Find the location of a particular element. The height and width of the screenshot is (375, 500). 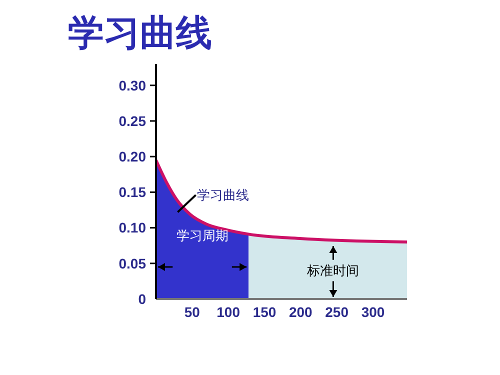

x-tick-label: 200 is located at coordinates (300, 312).